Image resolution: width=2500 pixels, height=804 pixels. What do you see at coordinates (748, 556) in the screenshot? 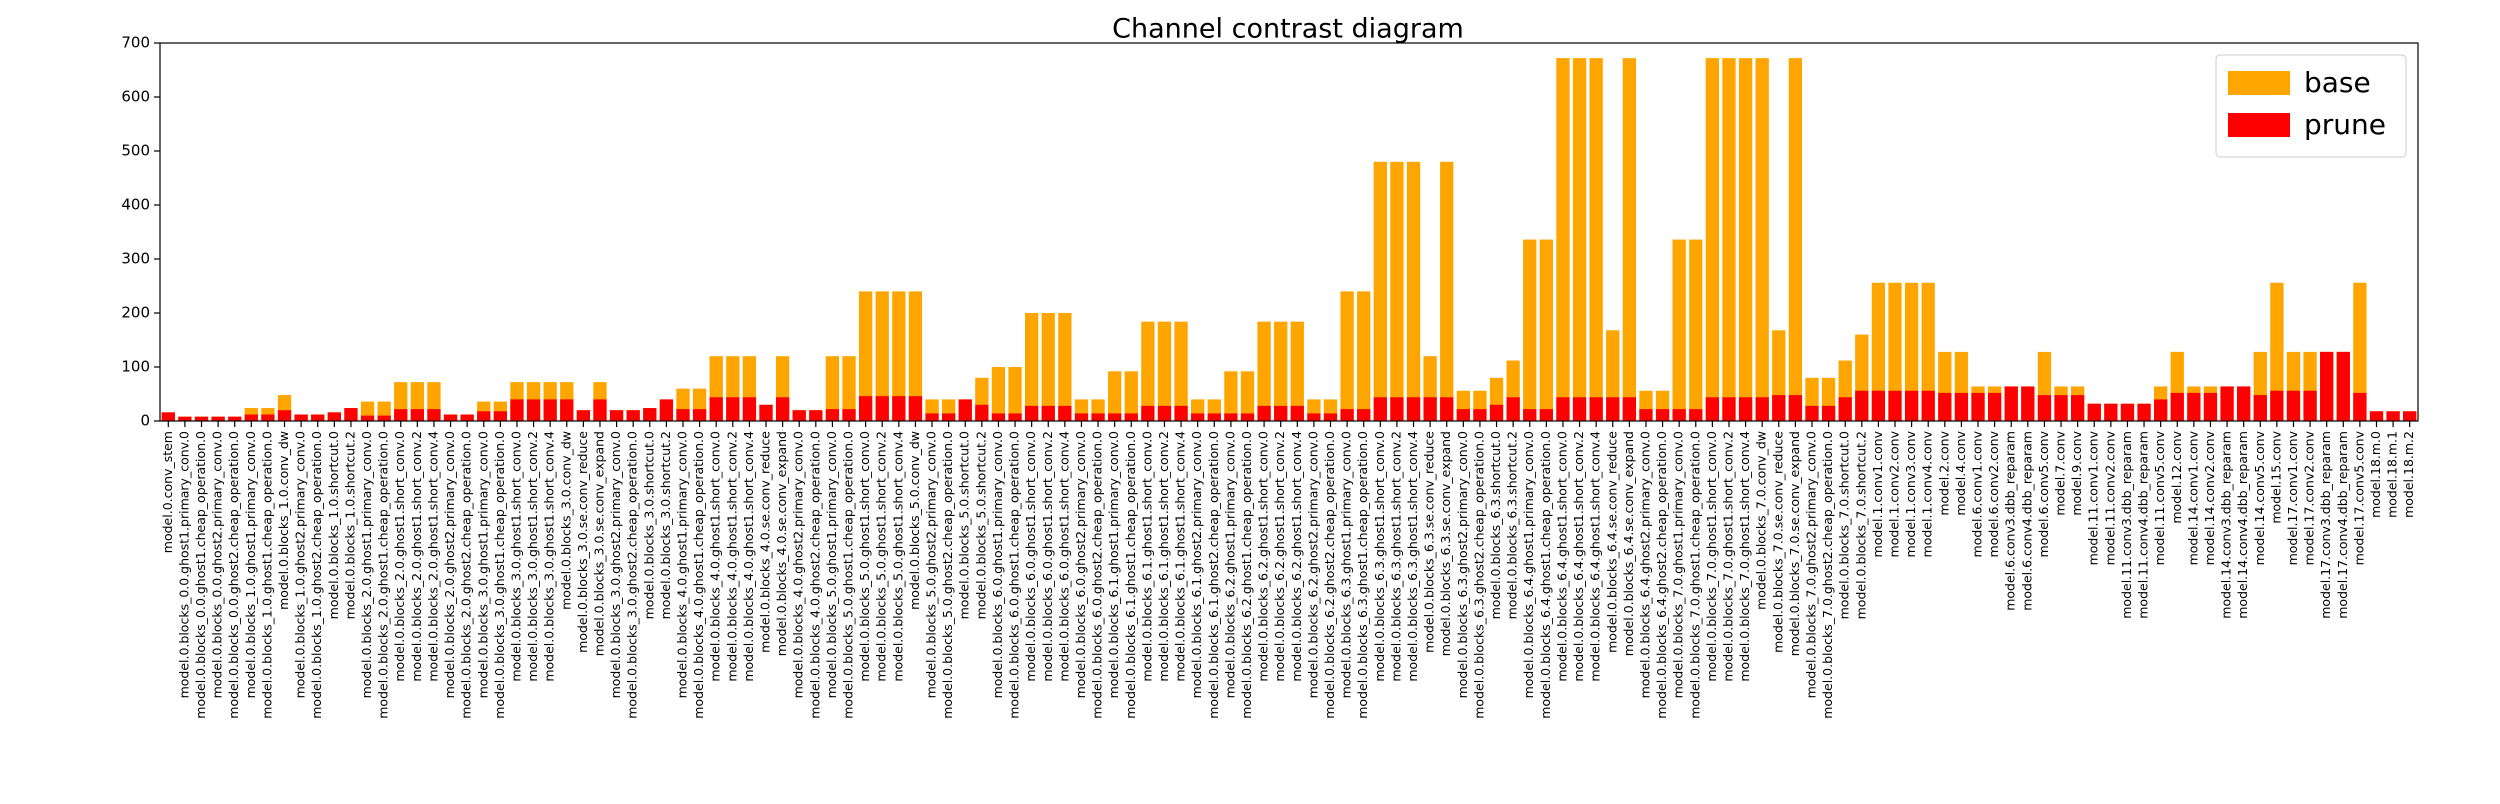
I see `x-tick-label: model.0.blocks_4.0.ghost1.short_conv.4` at bounding box center [748, 556].